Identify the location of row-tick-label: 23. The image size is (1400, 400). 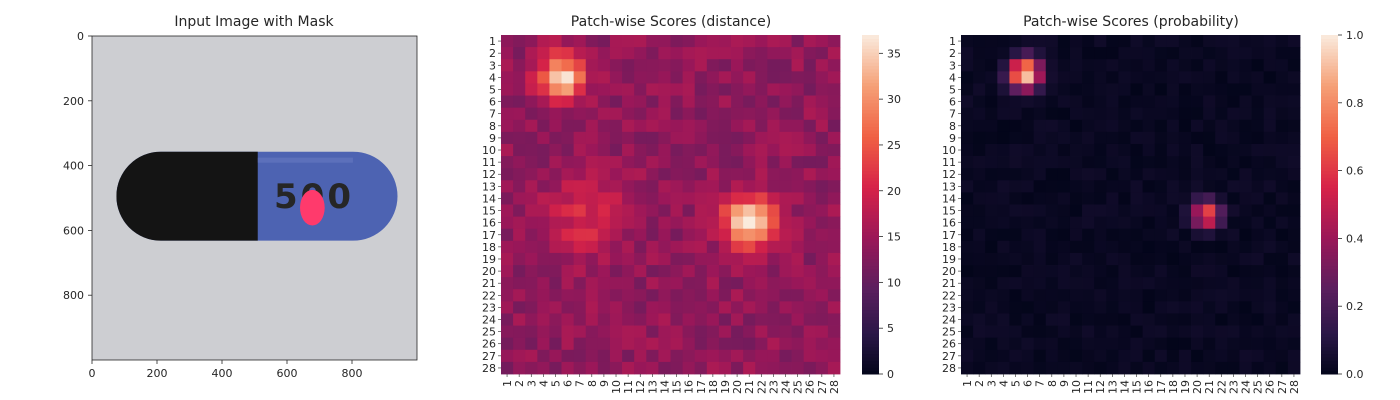
(949, 307).